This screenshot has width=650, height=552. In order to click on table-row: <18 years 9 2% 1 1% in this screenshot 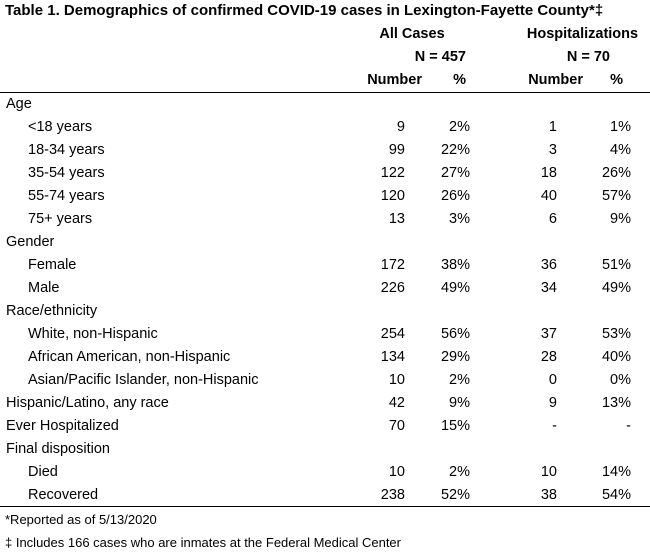, I will do `click(325, 127)`.